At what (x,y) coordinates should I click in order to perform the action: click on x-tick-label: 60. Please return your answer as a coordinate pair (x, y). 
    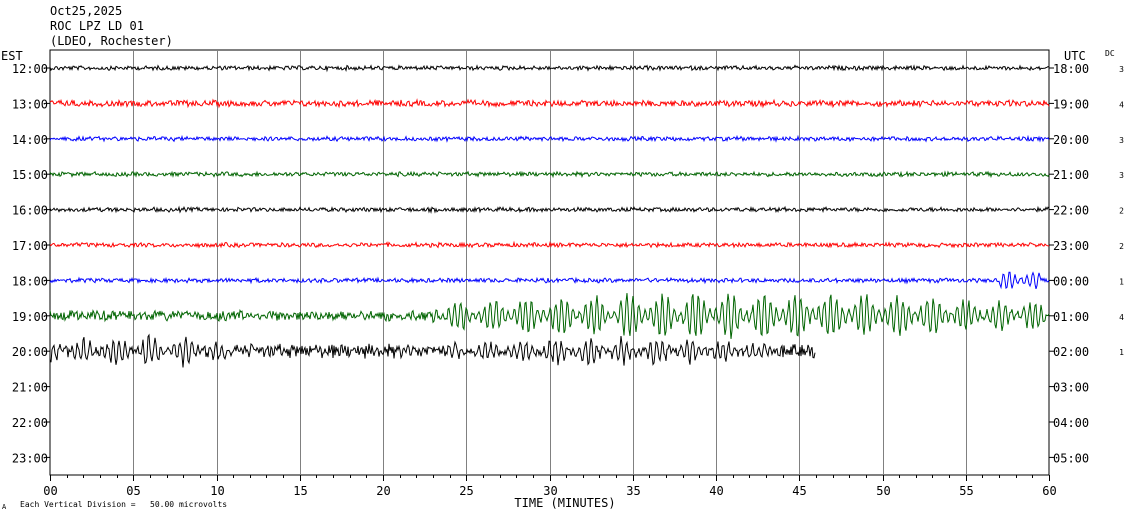
    Looking at the image, I should click on (1049, 491).